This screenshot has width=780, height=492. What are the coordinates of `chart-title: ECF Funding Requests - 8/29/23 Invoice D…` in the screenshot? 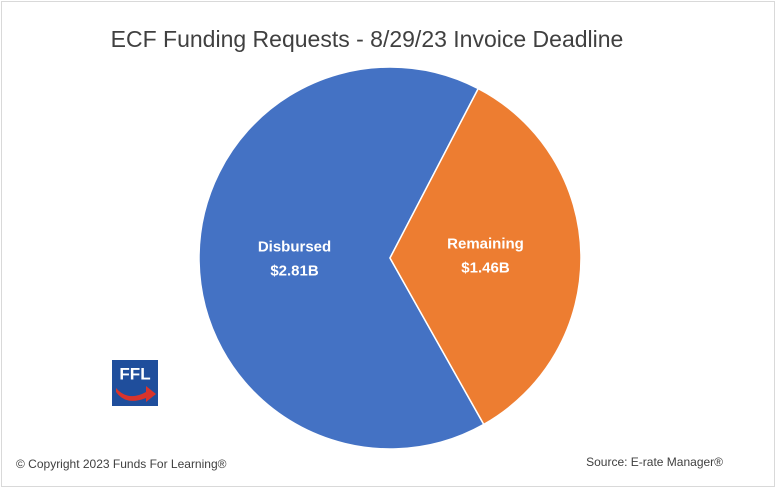 It's located at (367, 39).